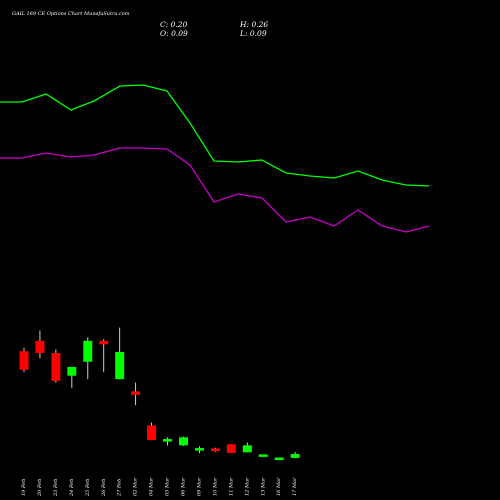  Describe the element at coordinates (179, 33) in the screenshot. I see `open-value: 0.09` at that location.